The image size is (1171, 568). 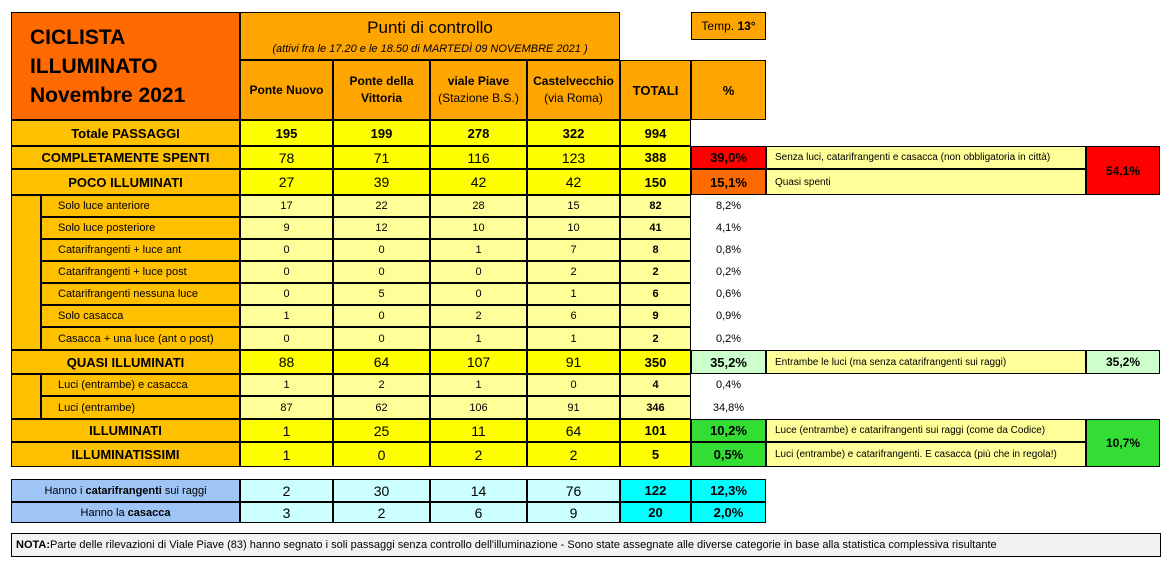 I want to click on extra-value: 3, so click(x=286, y=512).